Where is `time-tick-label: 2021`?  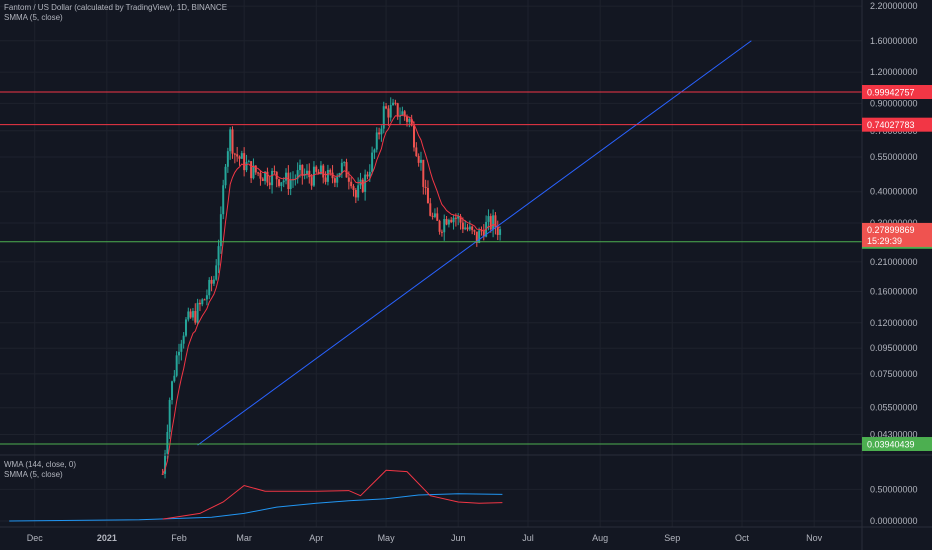
time-tick-label: 2021 is located at coordinates (107, 538).